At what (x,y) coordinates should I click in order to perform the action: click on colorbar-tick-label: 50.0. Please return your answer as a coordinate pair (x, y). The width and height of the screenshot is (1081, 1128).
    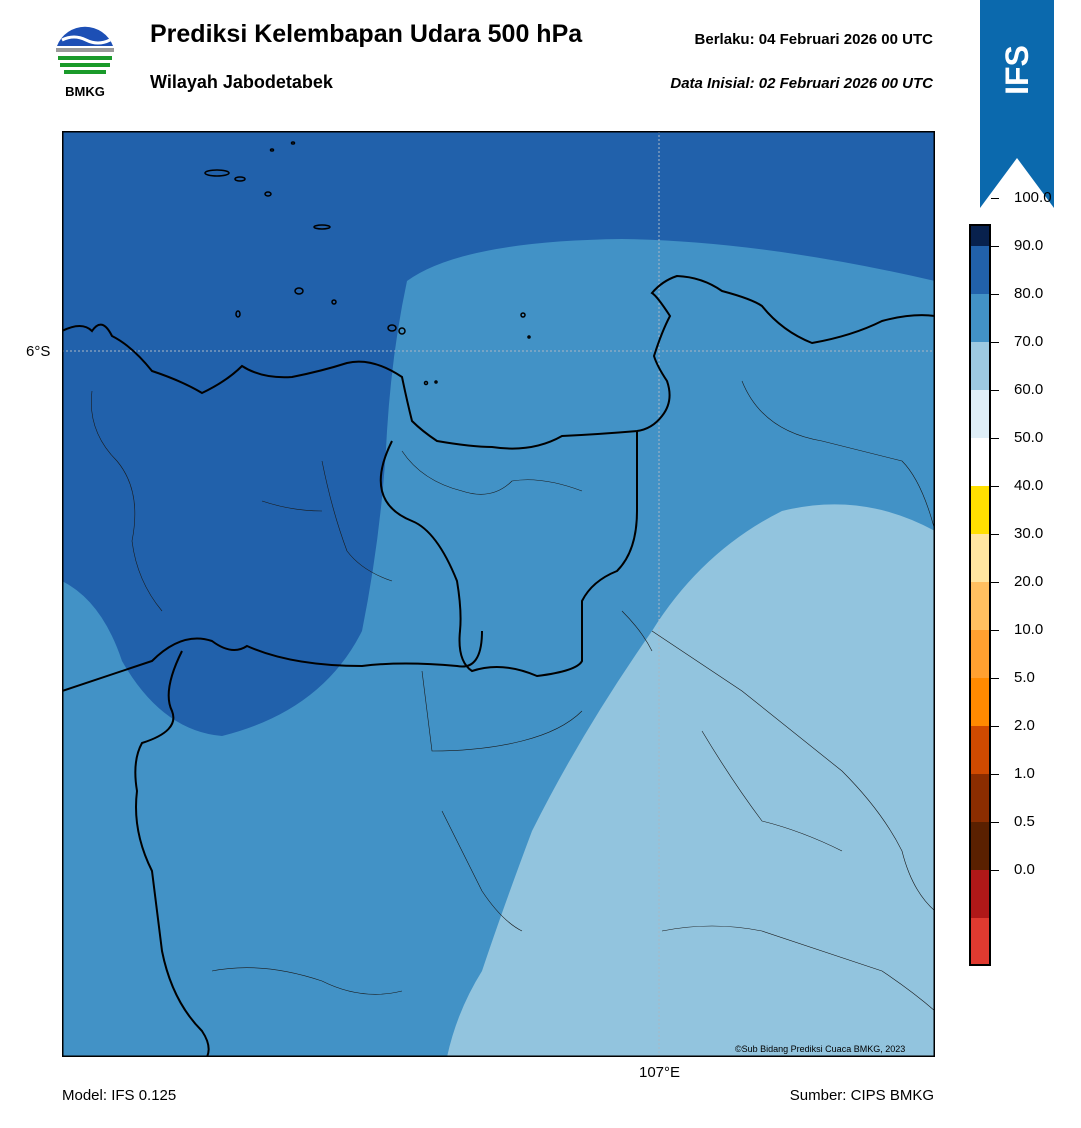
    Looking at the image, I should click on (1029, 437).